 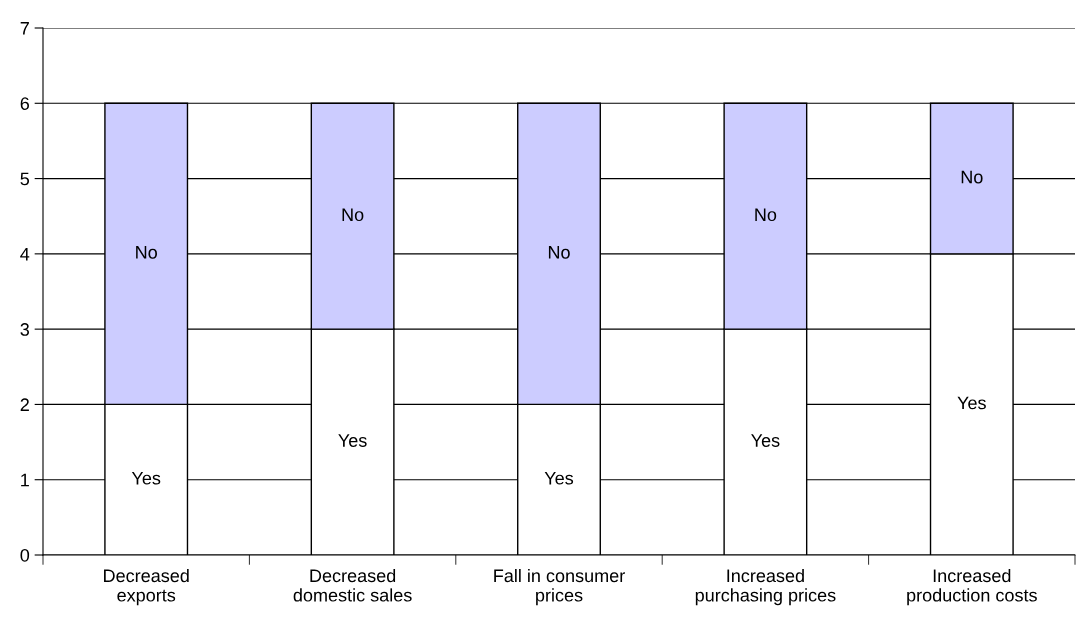 What do you see at coordinates (25, 254) in the screenshot?
I see `y-tick-label: 4` at bounding box center [25, 254].